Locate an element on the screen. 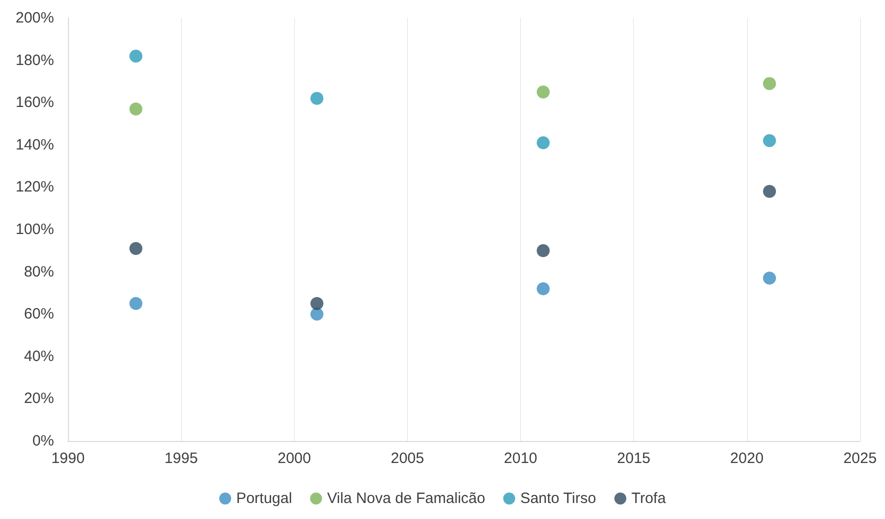  y-tick-label: 80% is located at coordinates (39, 271).